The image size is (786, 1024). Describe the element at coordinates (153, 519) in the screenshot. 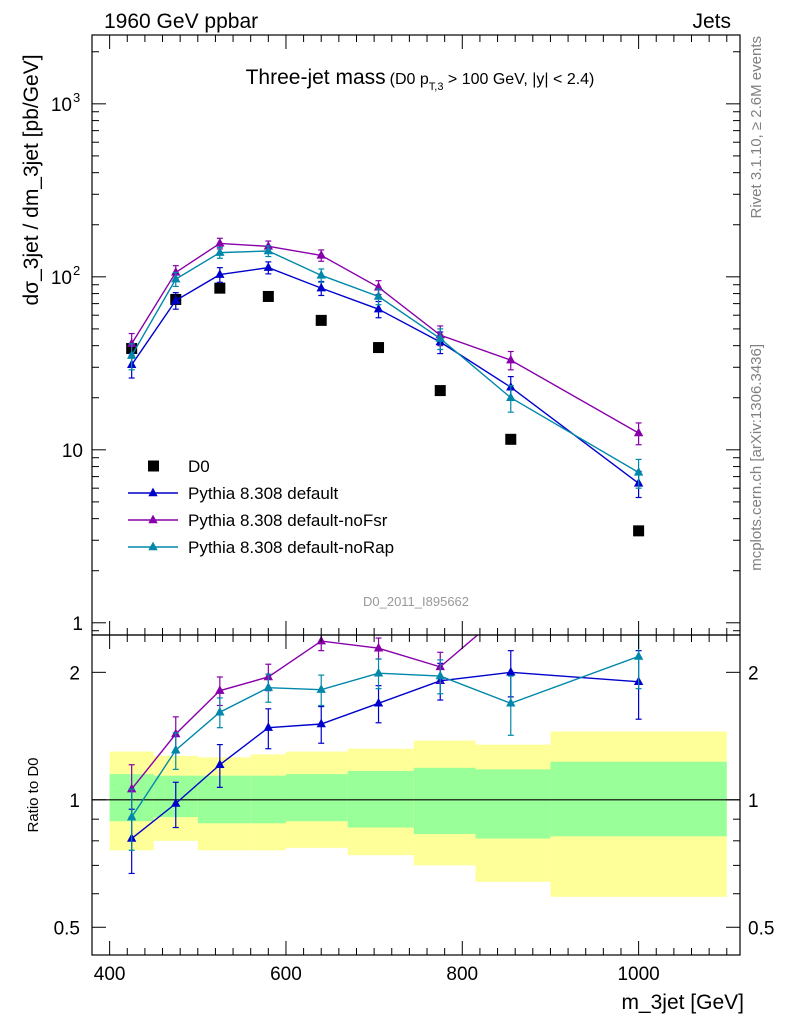

I see `legend-marker-noFsr` at that location.